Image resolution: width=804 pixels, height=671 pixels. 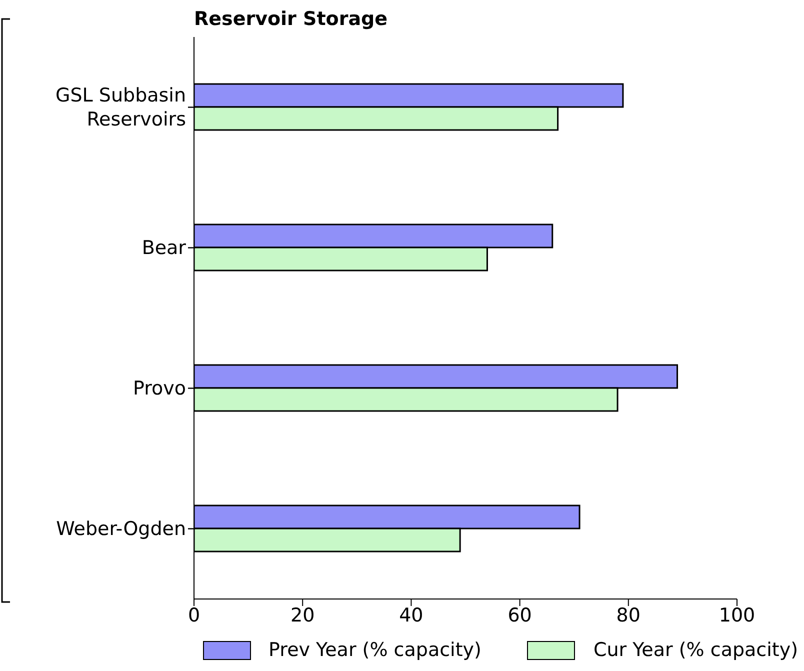 What do you see at coordinates (194, 615) in the screenshot?
I see `x-tick-label: 0` at bounding box center [194, 615].